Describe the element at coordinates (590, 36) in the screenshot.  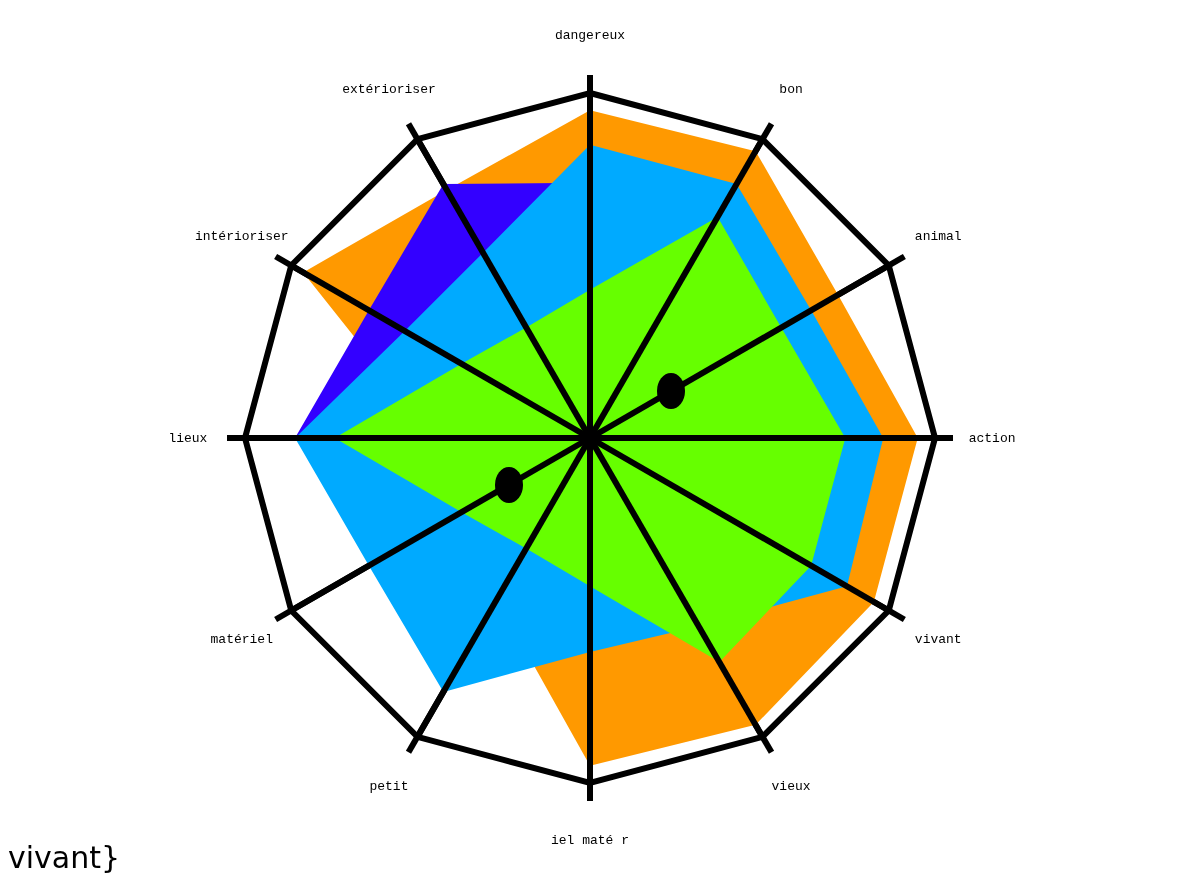
I see `spoke-label: dangereux` at that location.